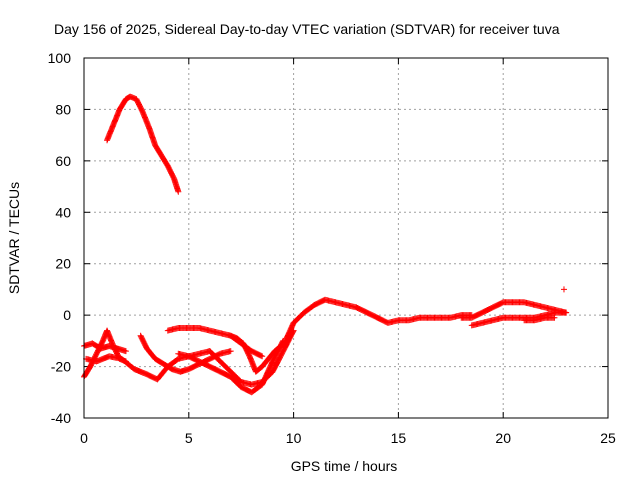 The height and width of the screenshot is (480, 640). Describe the element at coordinates (84, 438) in the screenshot. I see `x-tick-label: 0` at that location.